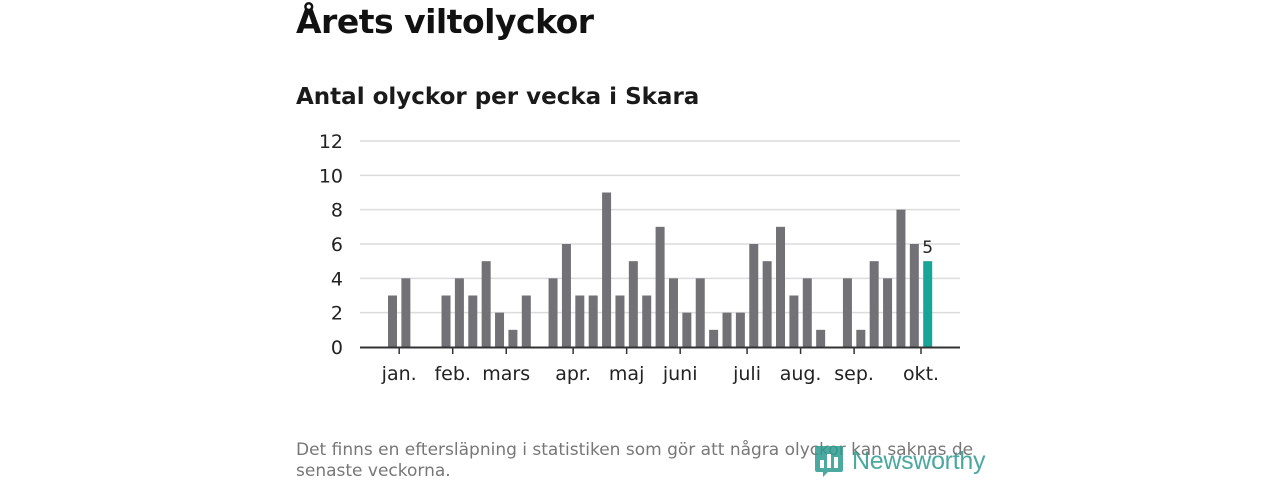 The height and width of the screenshot is (482, 1280). I want to click on bar-highlight, so click(928, 304).